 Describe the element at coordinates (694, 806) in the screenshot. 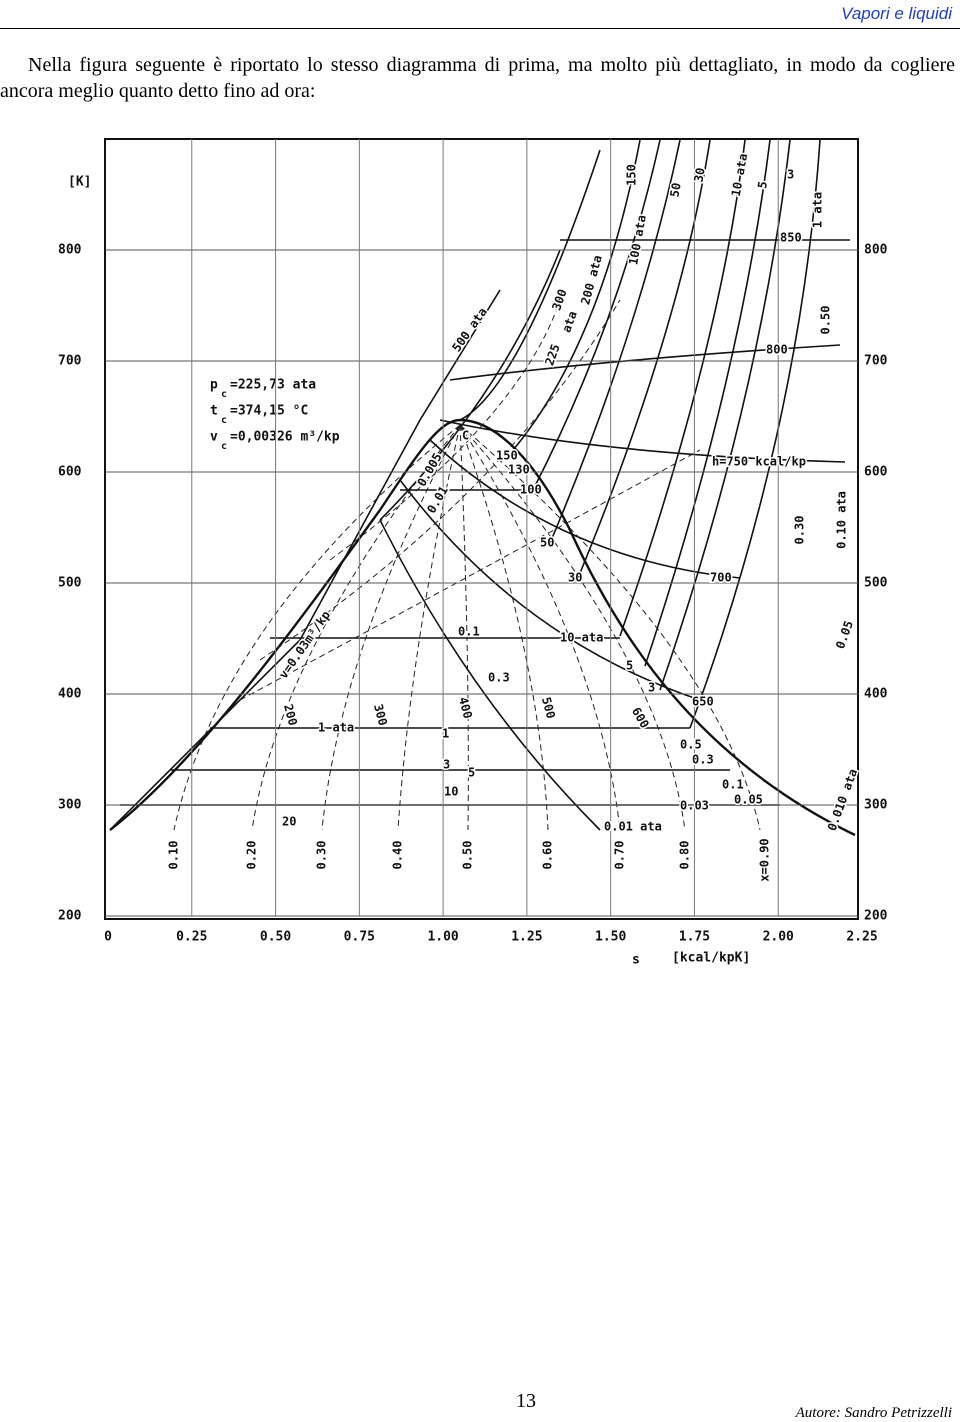

I see `curve-label: 0.03` at that location.